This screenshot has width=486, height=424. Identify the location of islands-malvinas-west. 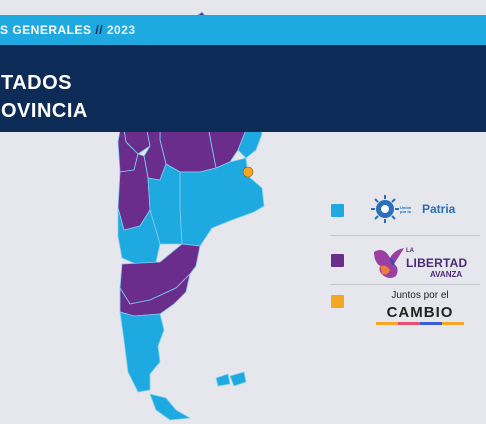
(223, 380).